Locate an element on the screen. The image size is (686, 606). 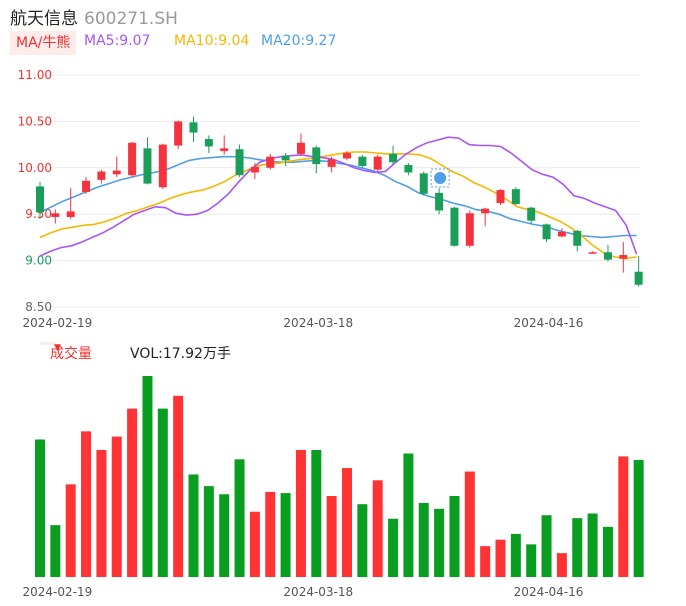
ma10-value: MA10:9.04 is located at coordinates (212, 41).